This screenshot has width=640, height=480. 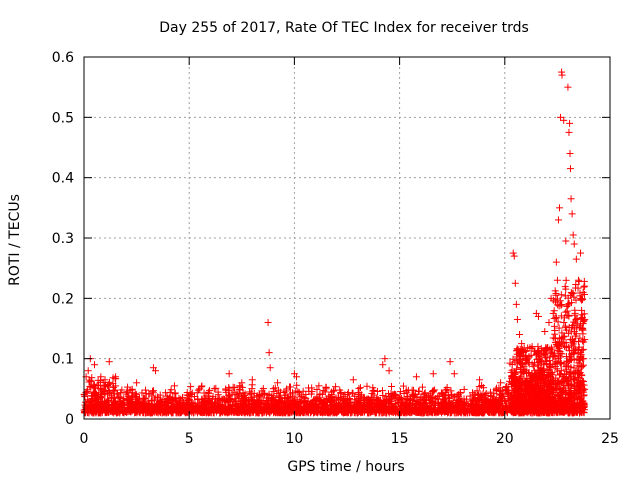 I want to click on x-tick-label: 25, so click(x=610, y=439).